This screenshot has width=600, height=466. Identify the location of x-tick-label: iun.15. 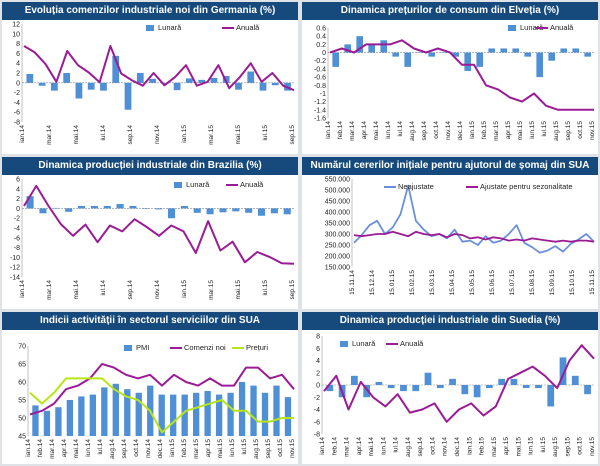
(532, 130).